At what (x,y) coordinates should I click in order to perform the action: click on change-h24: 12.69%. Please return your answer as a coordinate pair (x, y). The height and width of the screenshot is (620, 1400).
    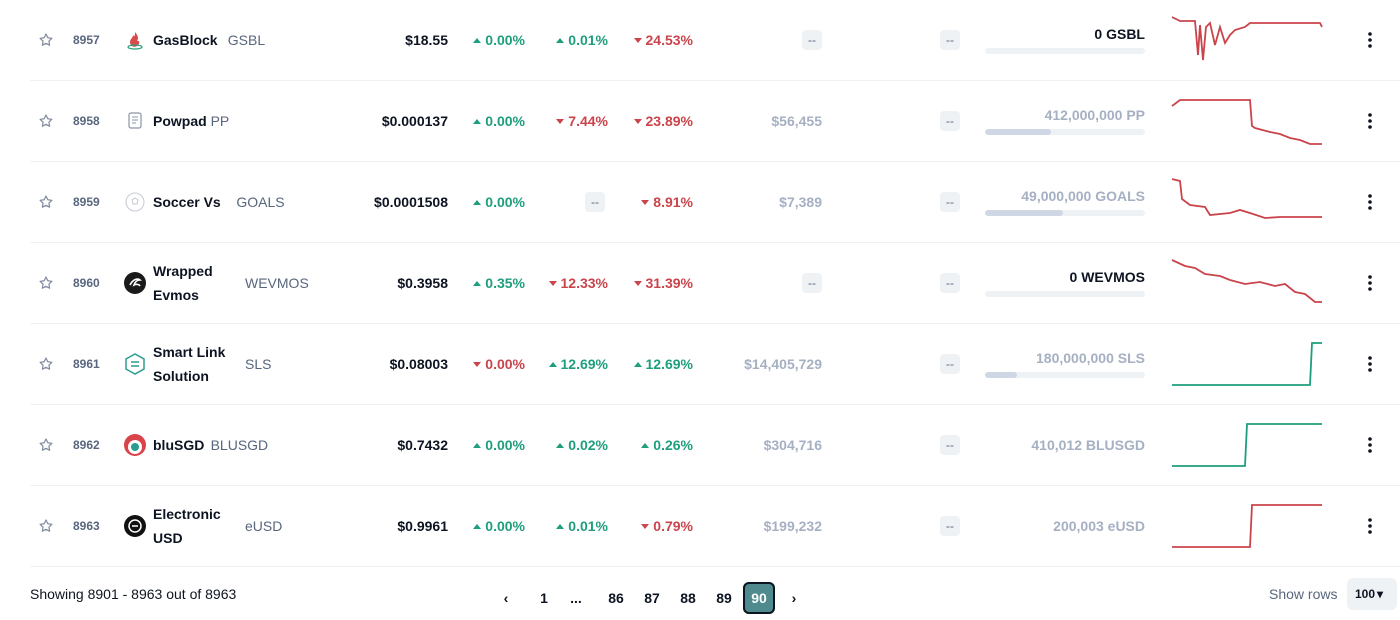
    Looking at the image, I should click on (578, 364).